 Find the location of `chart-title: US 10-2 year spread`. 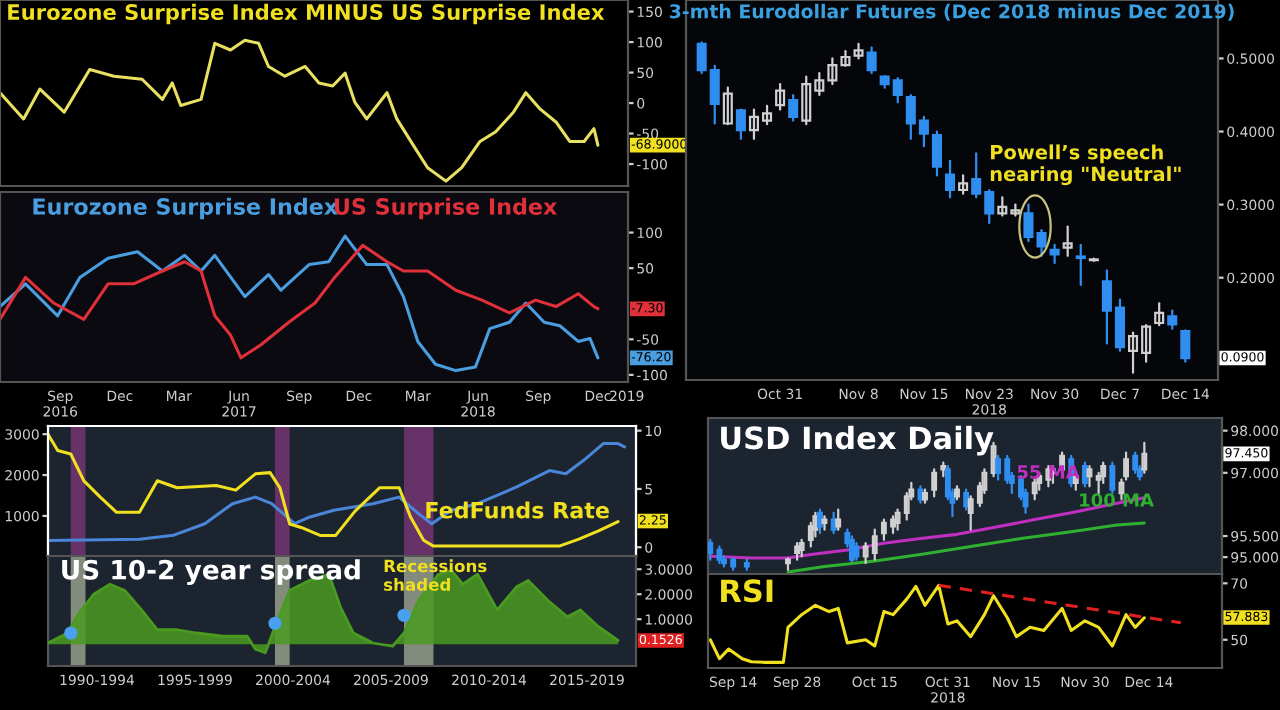

chart-title: US 10-2 year spread is located at coordinates (211, 572).